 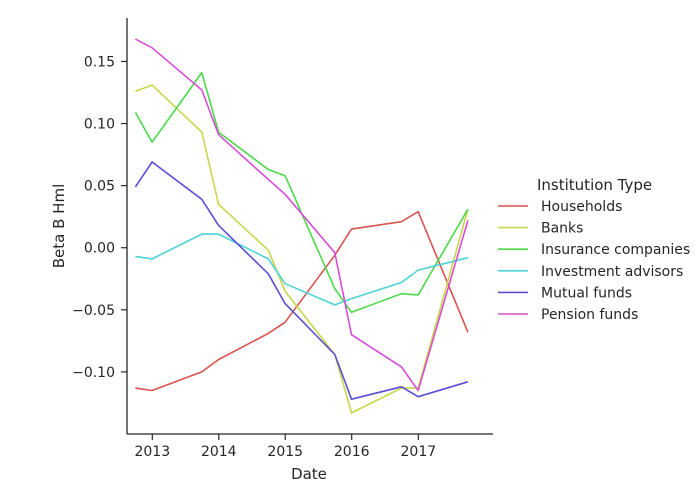 I want to click on x-ticks: 2013 2014 2015 2016 2017, so click(x=285, y=447).